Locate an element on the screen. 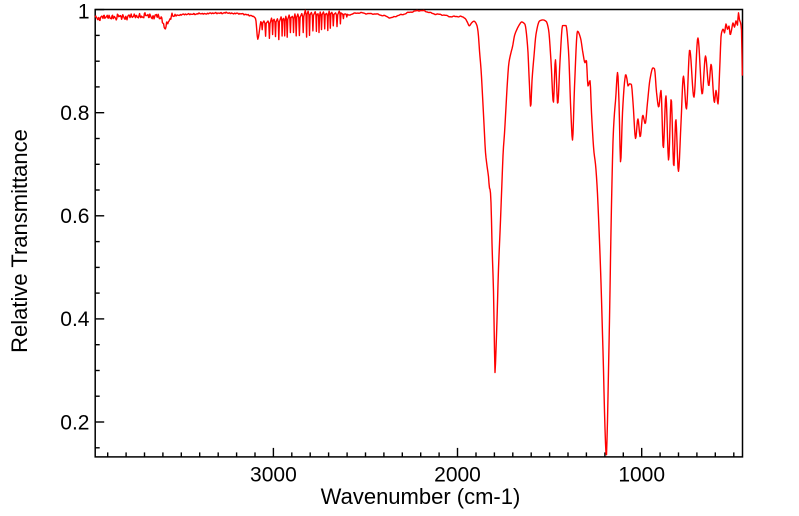 Image resolution: width=799 pixels, height=516 pixels. svg-text: 1 is located at coordinates (84, 11).